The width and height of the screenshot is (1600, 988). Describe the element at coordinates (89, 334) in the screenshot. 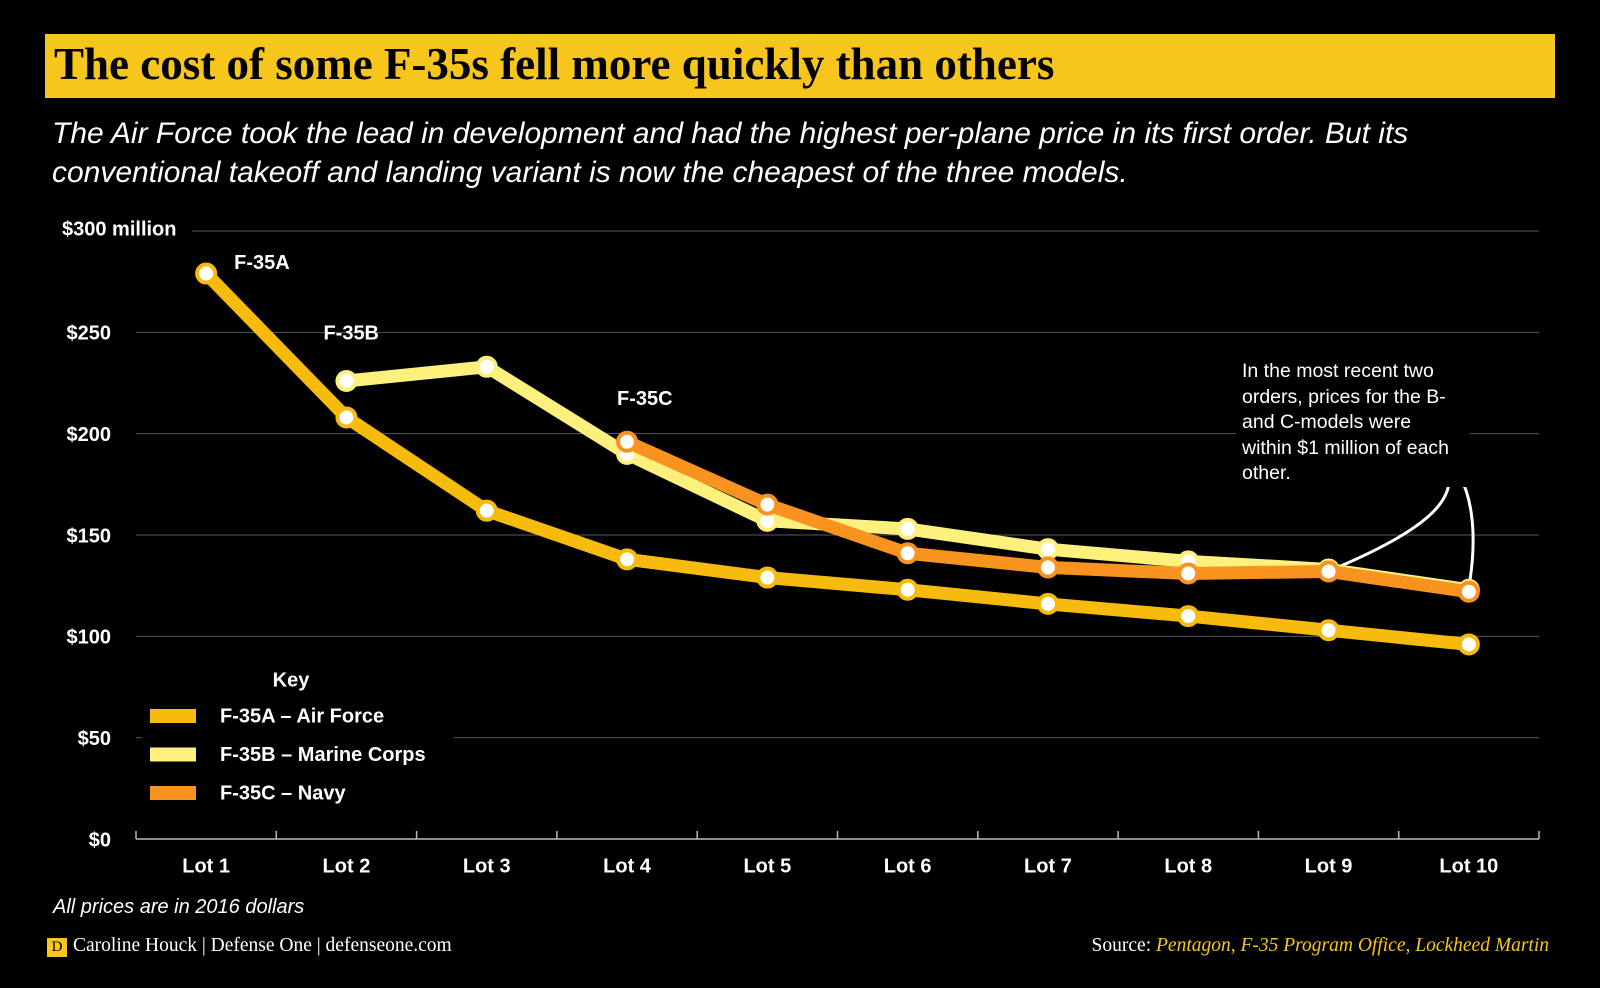

I see `y-tick-label: $250` at that location.